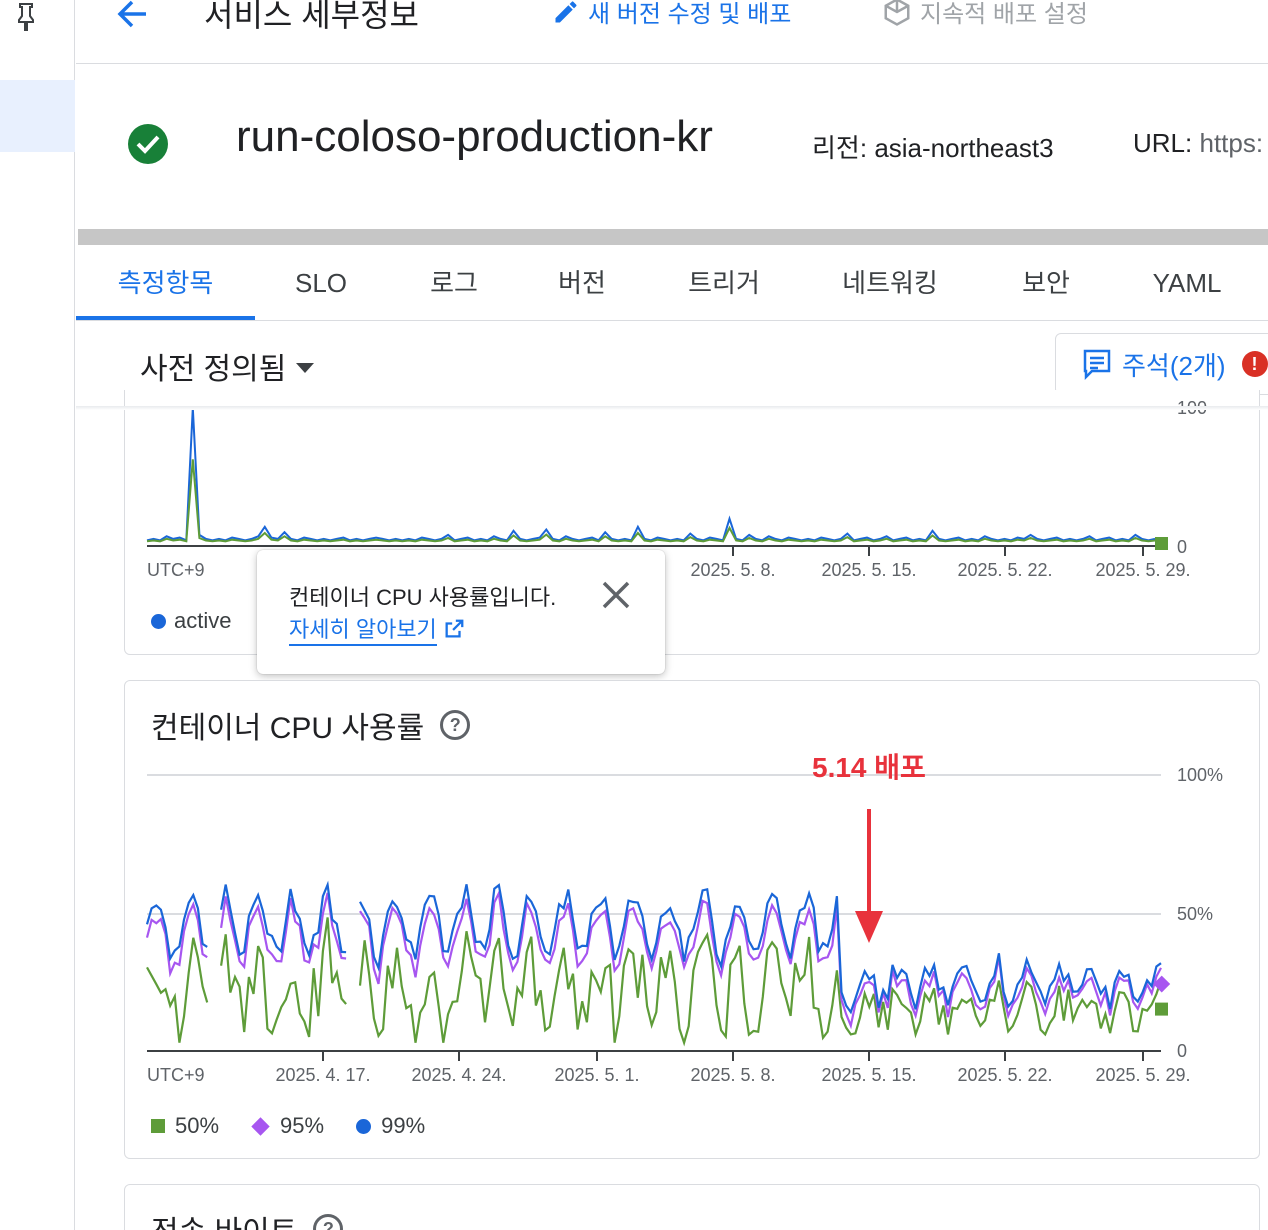  What do you see at coordinates (423, 597) in the screenshot?
I see `tooltip-text: 컨테이너 CPU 사용률입니다.` at bounding box center [423, 597].